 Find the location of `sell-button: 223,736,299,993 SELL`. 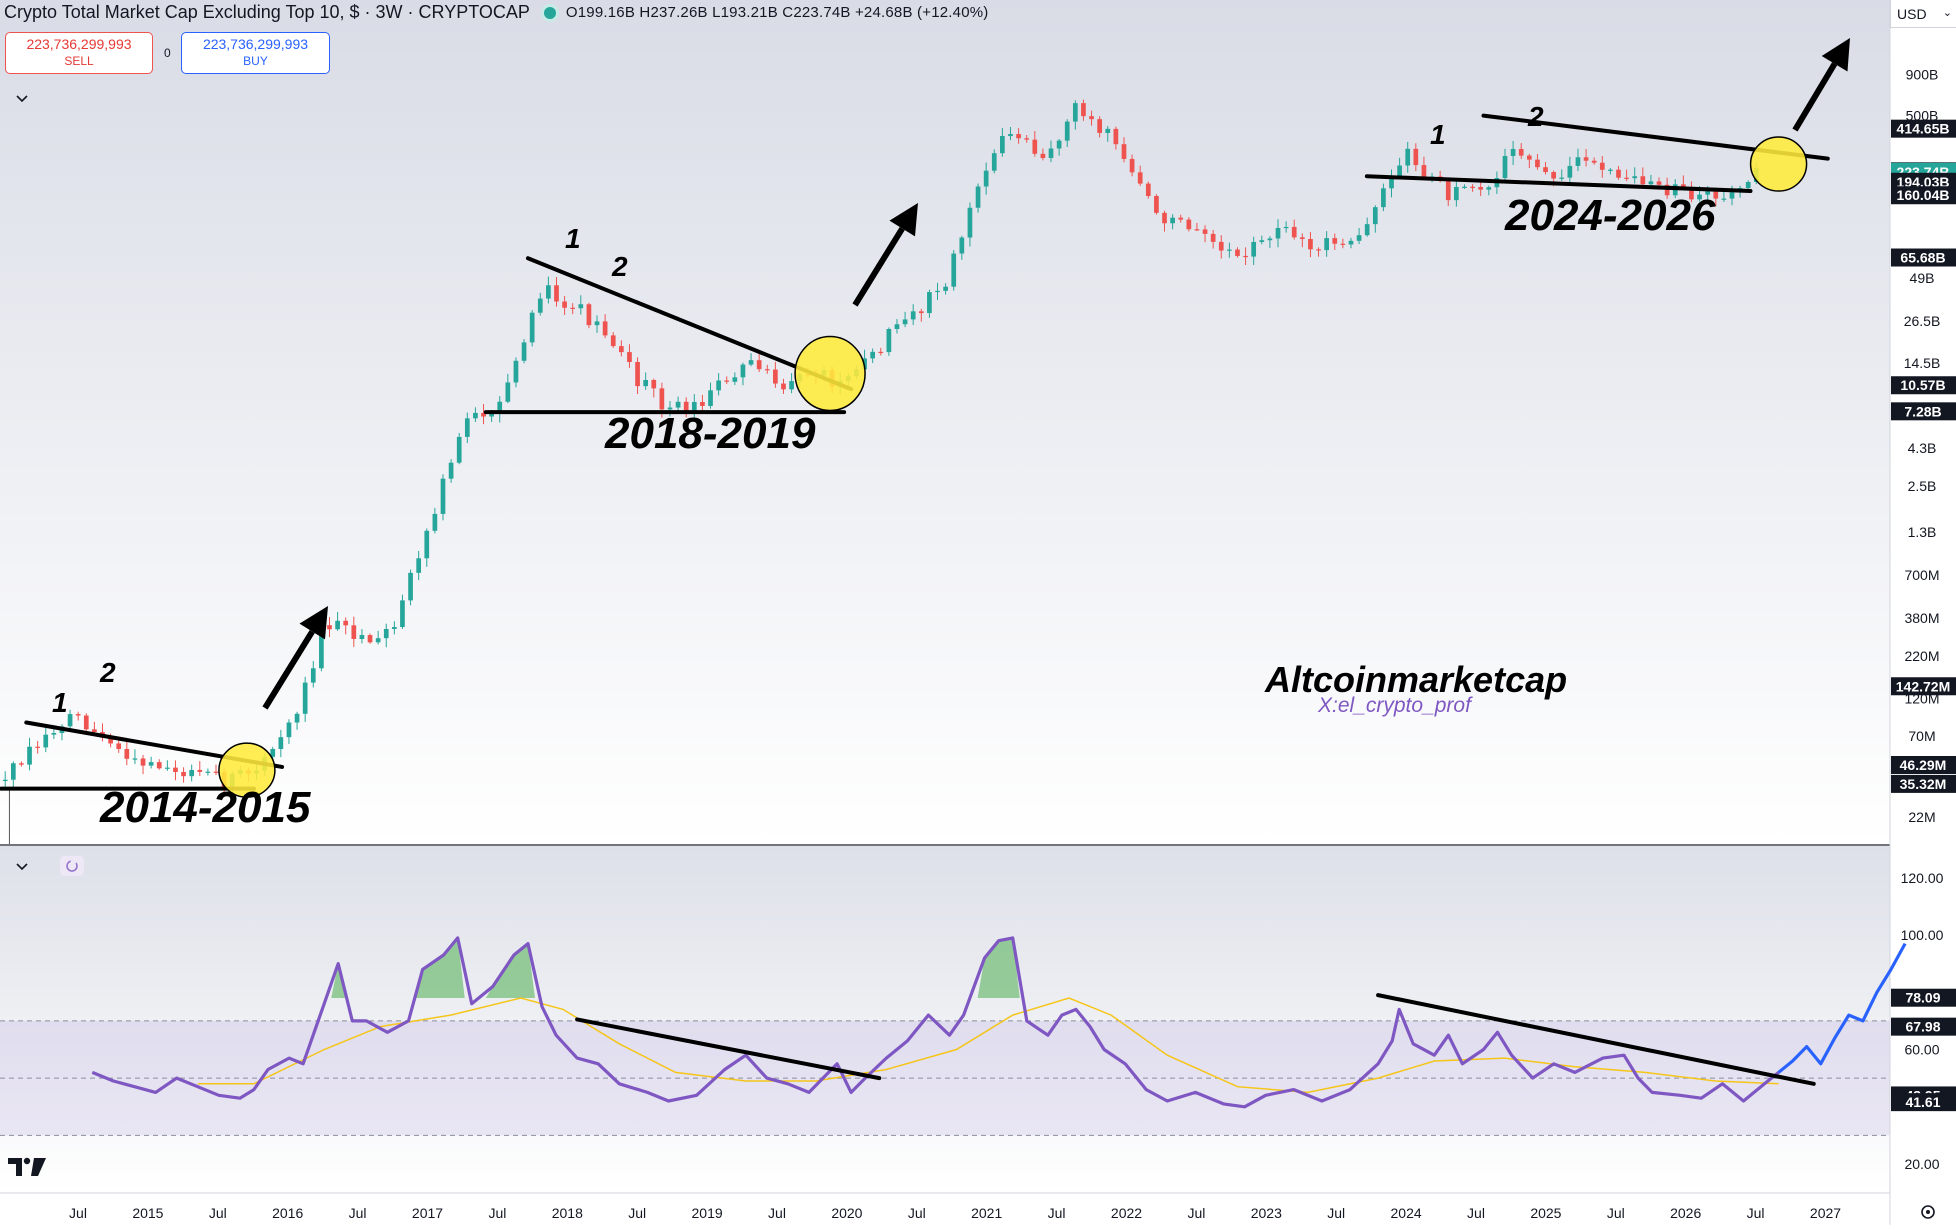

sell-button: 223,736,299,993 SELL is located at coordinates (79, 53).